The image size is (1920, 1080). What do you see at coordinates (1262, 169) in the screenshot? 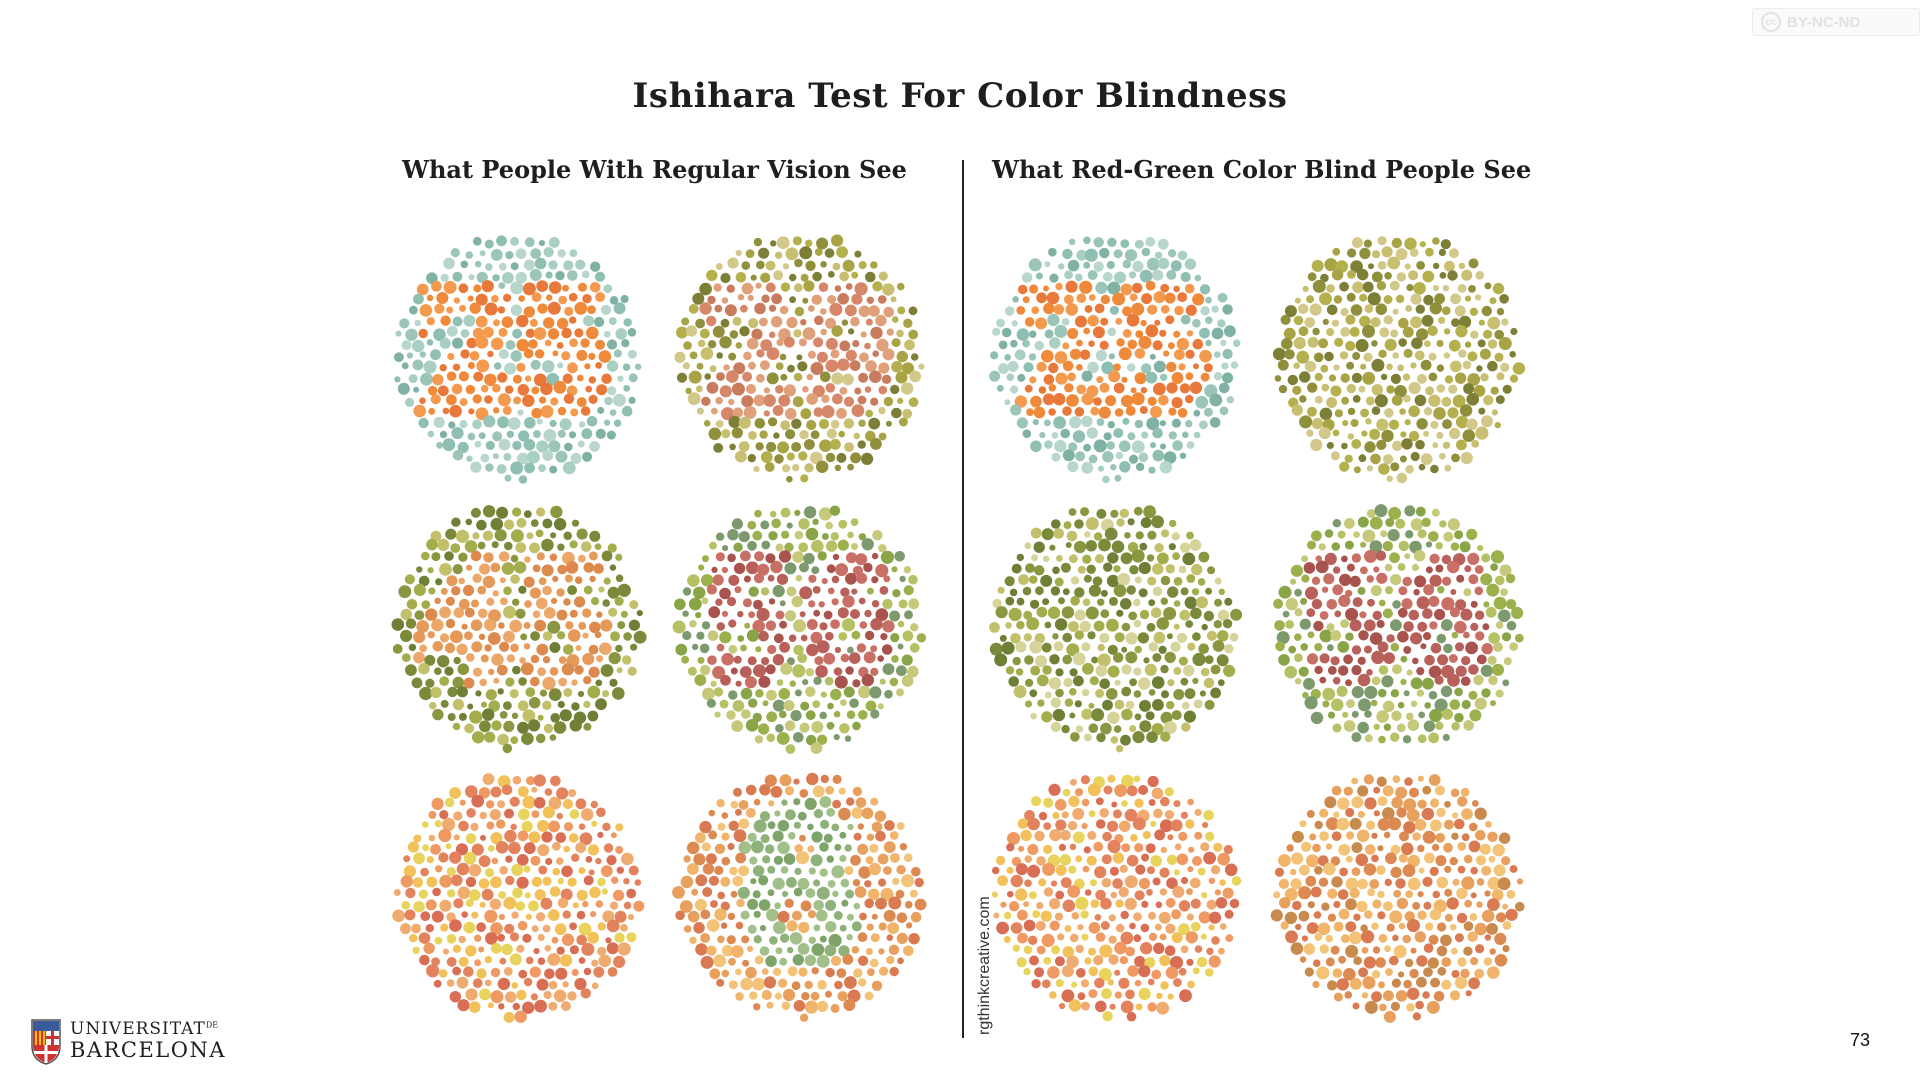
I see `colorblind-heading: What Red-Green Color Blind People See` at bounding box center [1262, 169].